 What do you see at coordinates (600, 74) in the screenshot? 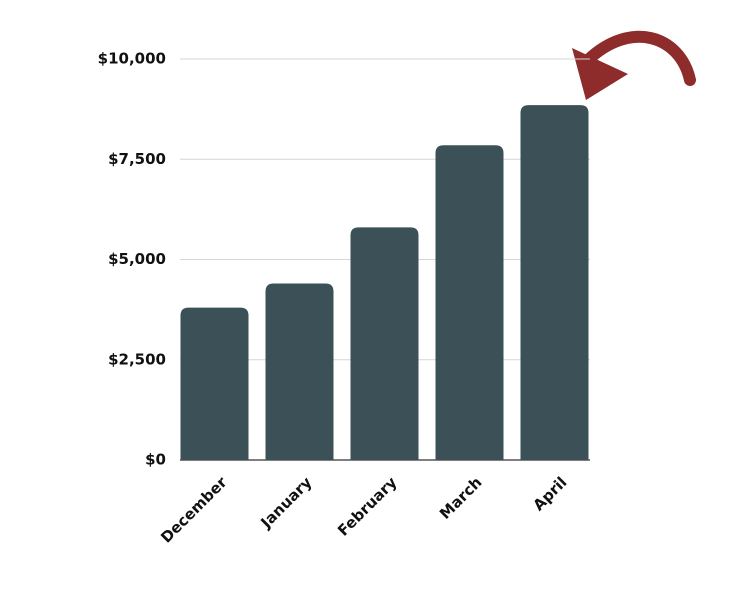
I see `arrow-head` at bounding box center [600, 74].